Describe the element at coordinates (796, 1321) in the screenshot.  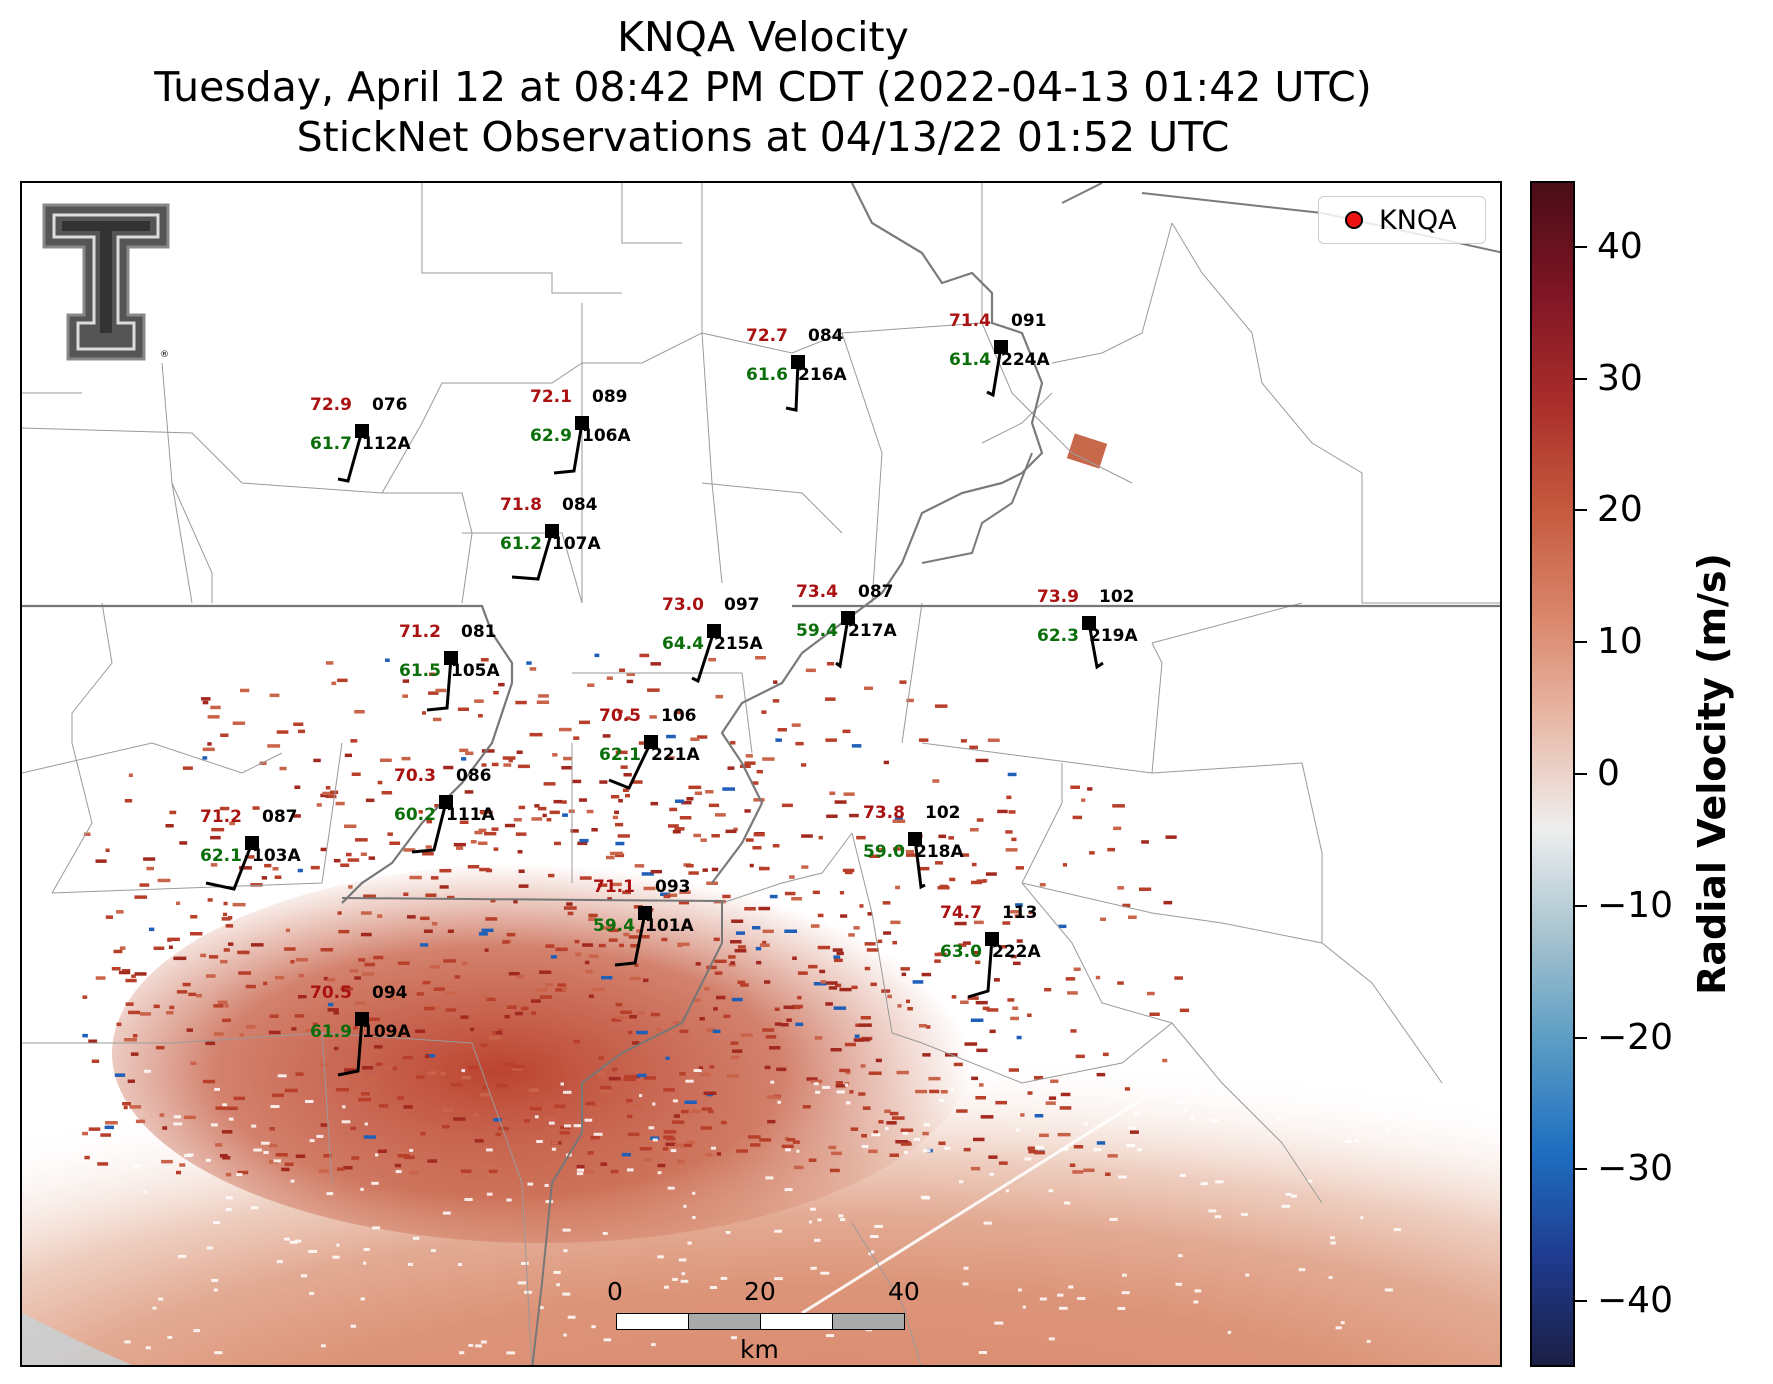
I see `scale-segment` at that location.